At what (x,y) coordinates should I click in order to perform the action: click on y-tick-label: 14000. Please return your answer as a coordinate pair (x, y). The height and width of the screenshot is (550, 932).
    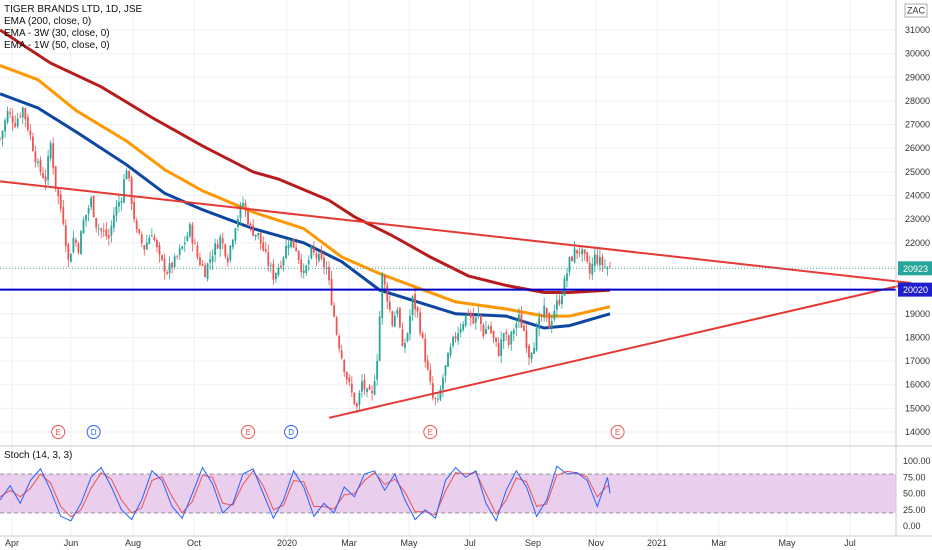
    Looking at the image, I should click on (917, 432).